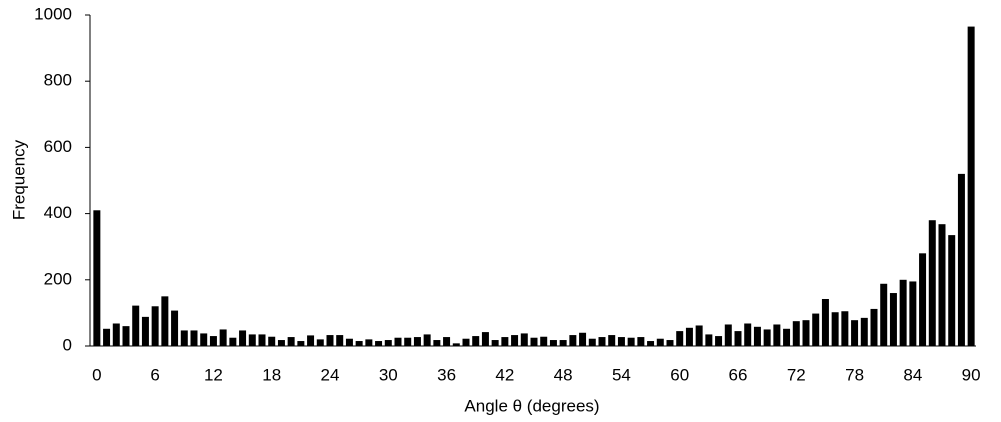  Describe the element at coordinates (446, 374) in the screenshot. I see `x-tick-label: 36` at that location.